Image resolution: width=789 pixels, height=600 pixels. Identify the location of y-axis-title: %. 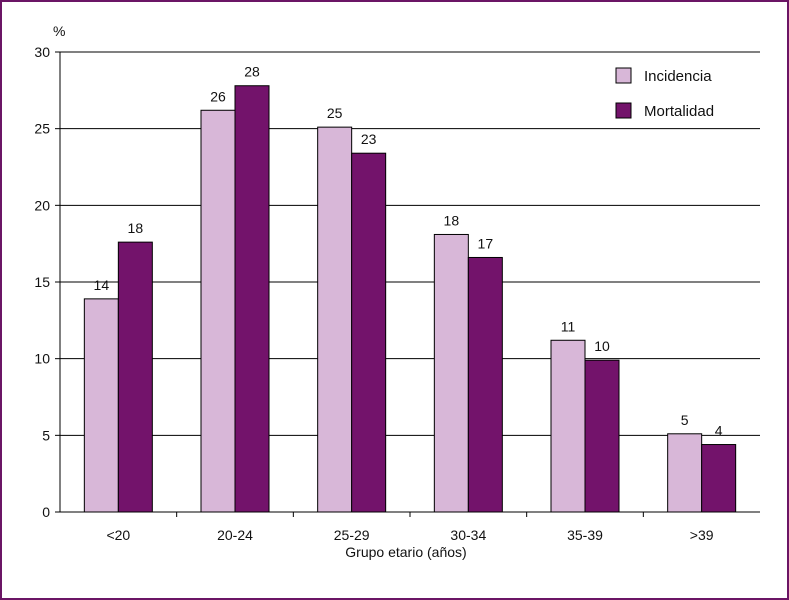
(59, 31).